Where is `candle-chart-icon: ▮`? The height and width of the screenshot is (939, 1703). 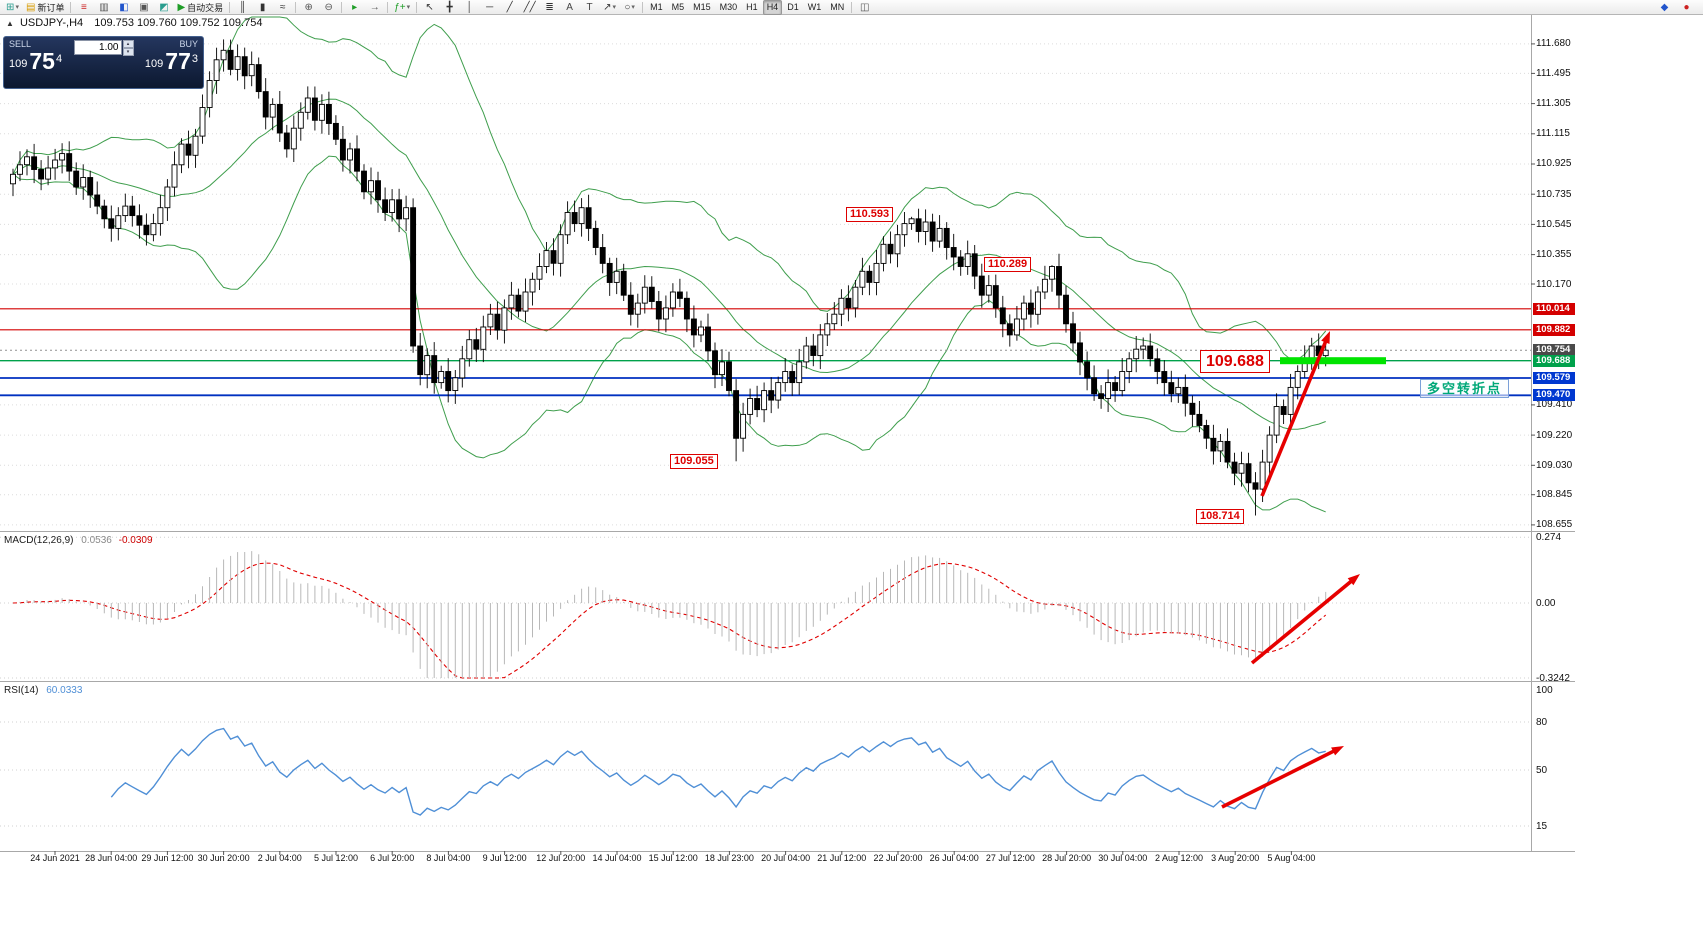 candle-chart-icon: ▮ is located at coordinates (262, 7).